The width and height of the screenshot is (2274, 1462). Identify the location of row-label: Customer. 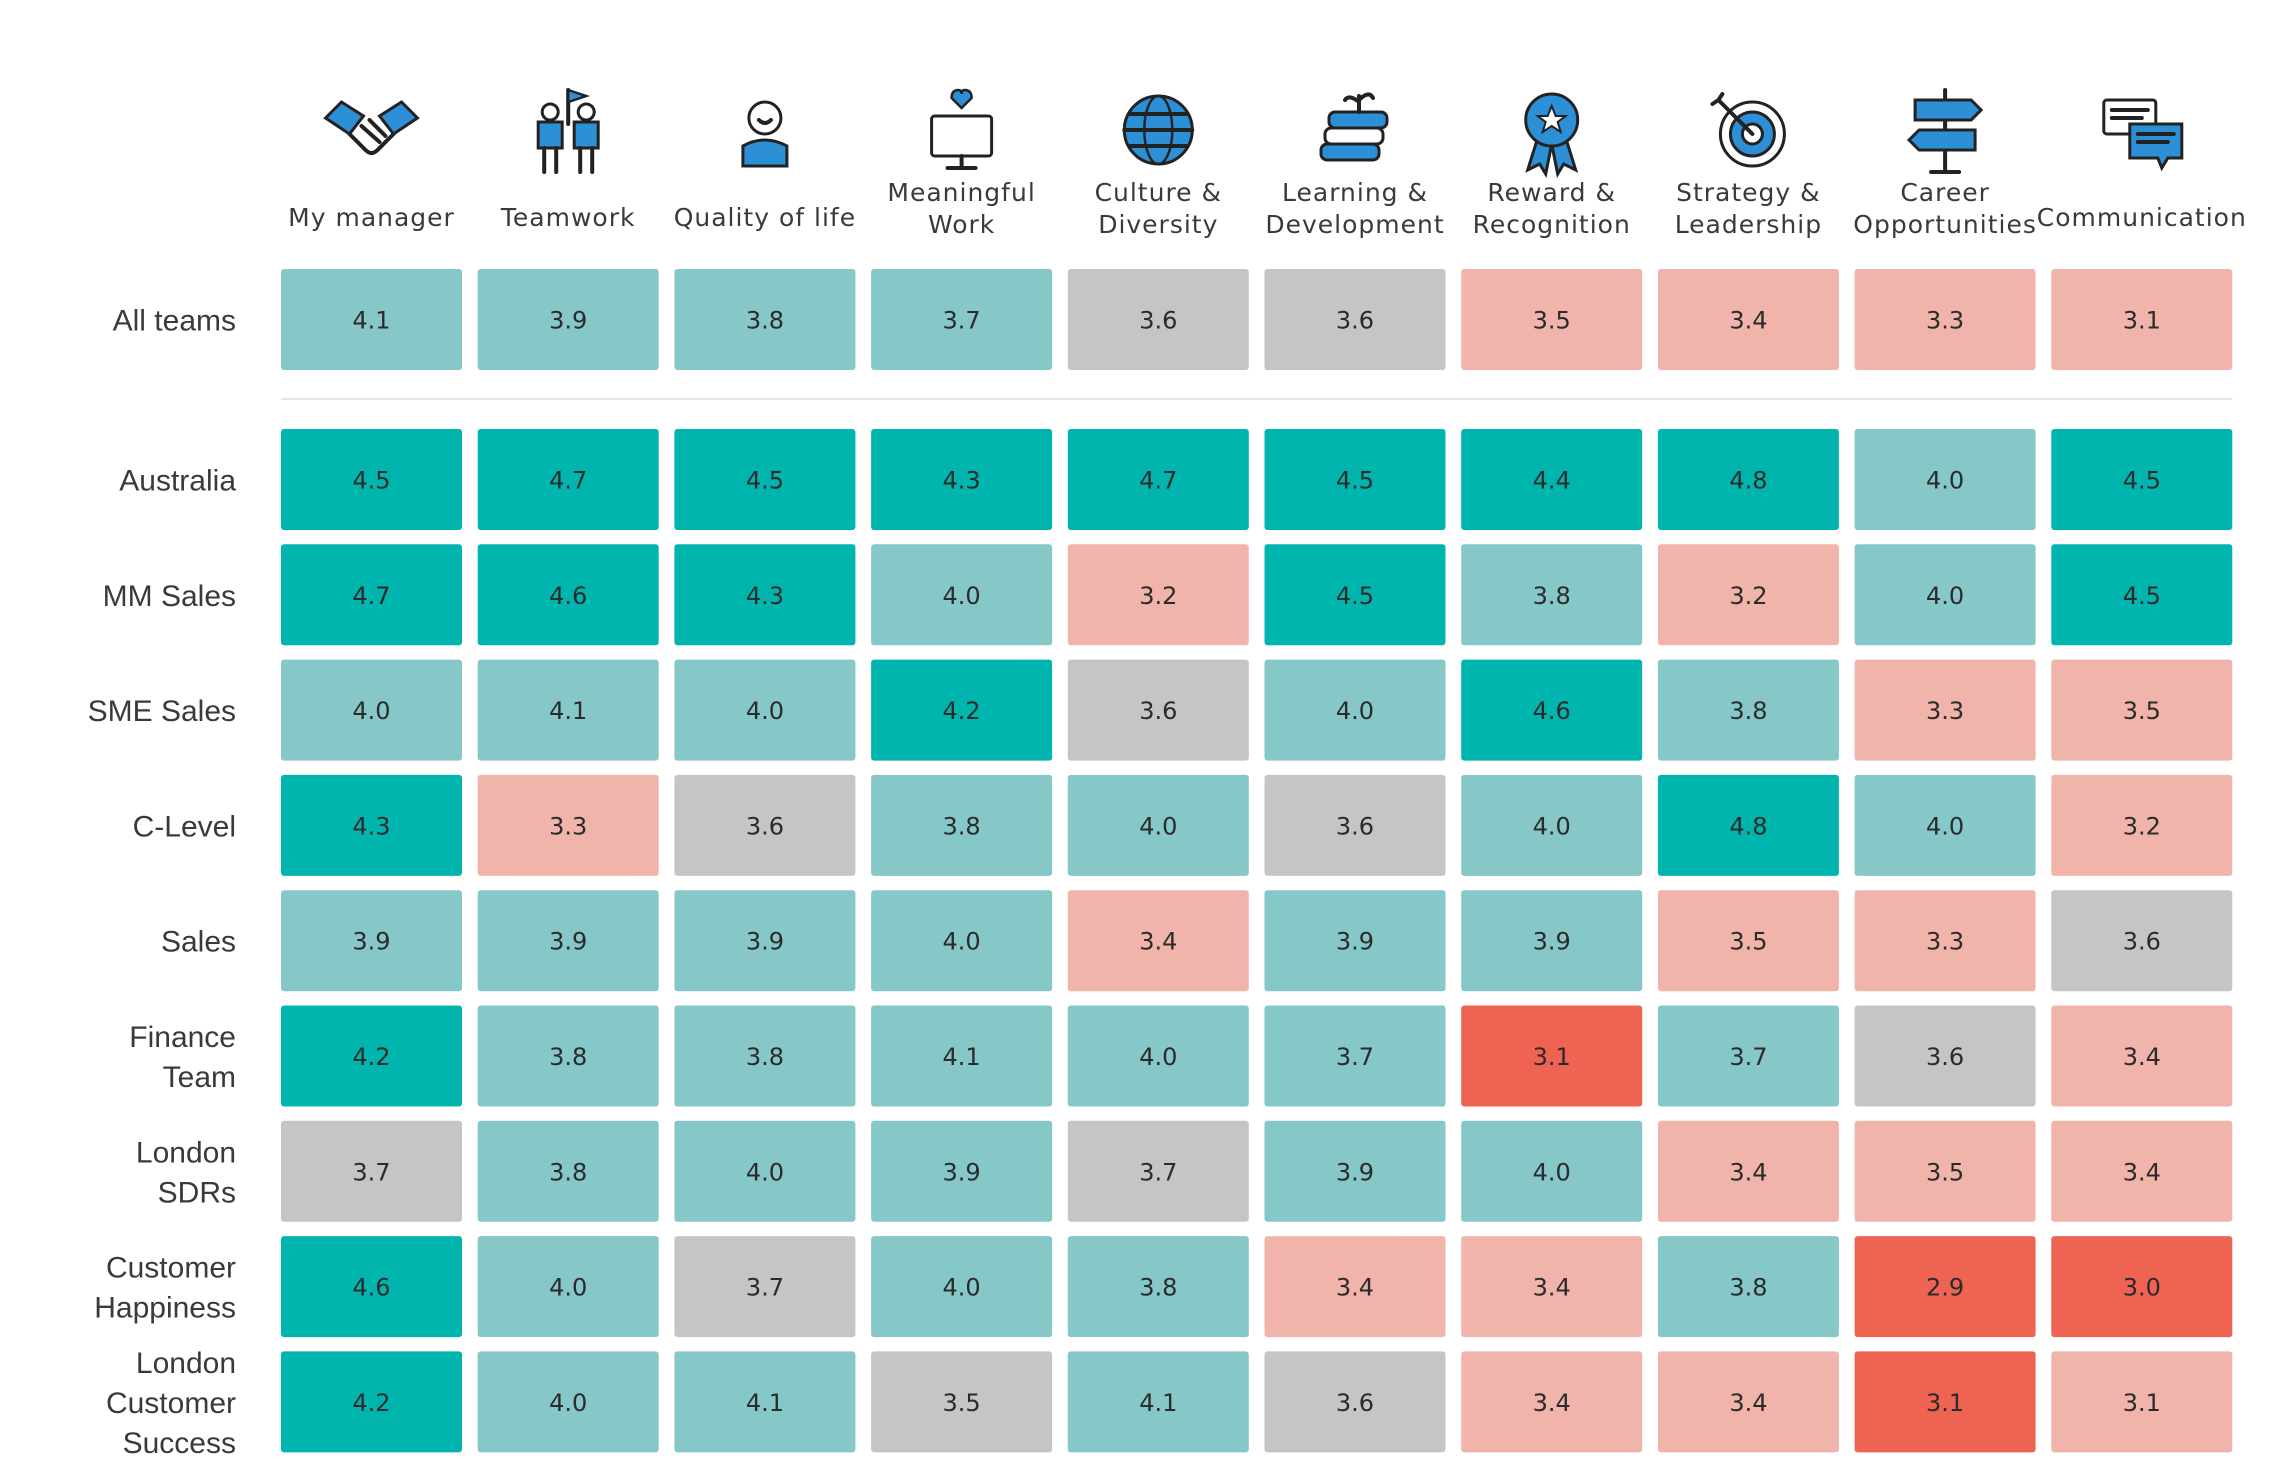
(171, 1403).